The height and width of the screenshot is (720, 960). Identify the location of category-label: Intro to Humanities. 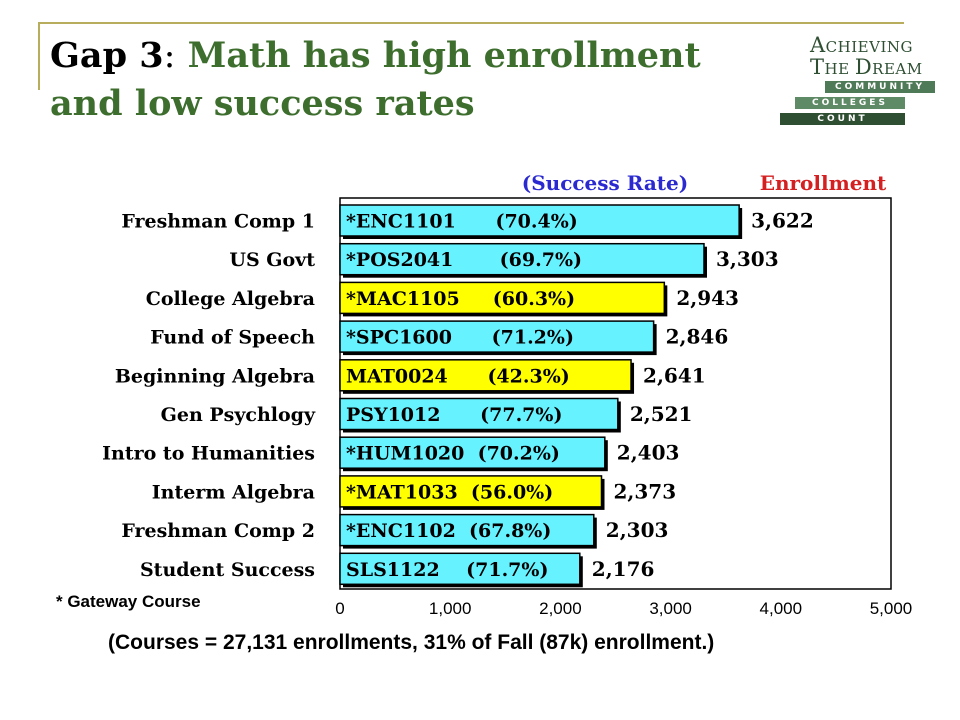
(208, 454).